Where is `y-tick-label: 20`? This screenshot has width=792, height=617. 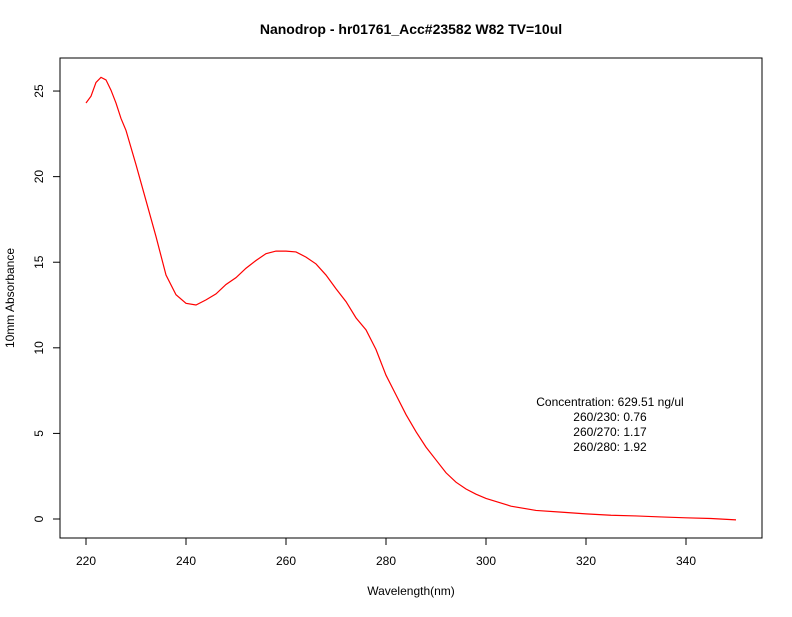
y-tick-label: 20 is located at coordinates (39, 177).